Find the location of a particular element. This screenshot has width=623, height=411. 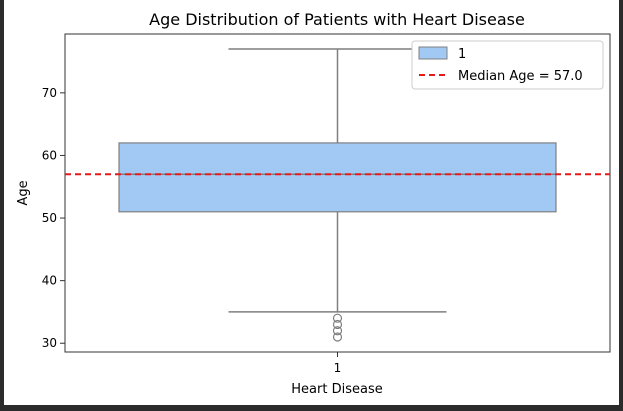

y-axis-label: Age is located at coordinates (23, 192).